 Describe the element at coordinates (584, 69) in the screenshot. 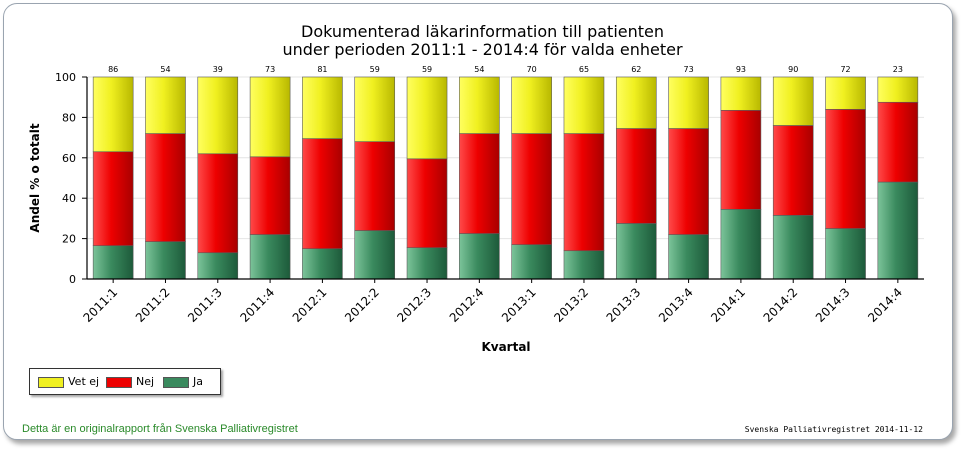

I see `bar-count-label: 65` at that location.